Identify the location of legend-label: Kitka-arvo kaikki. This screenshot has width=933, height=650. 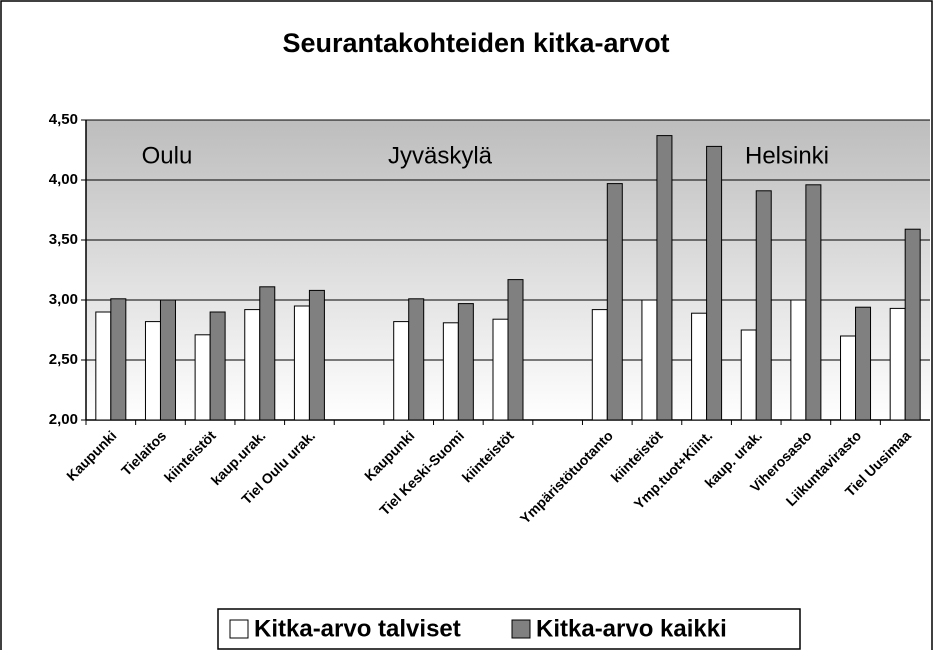
(631, 628).